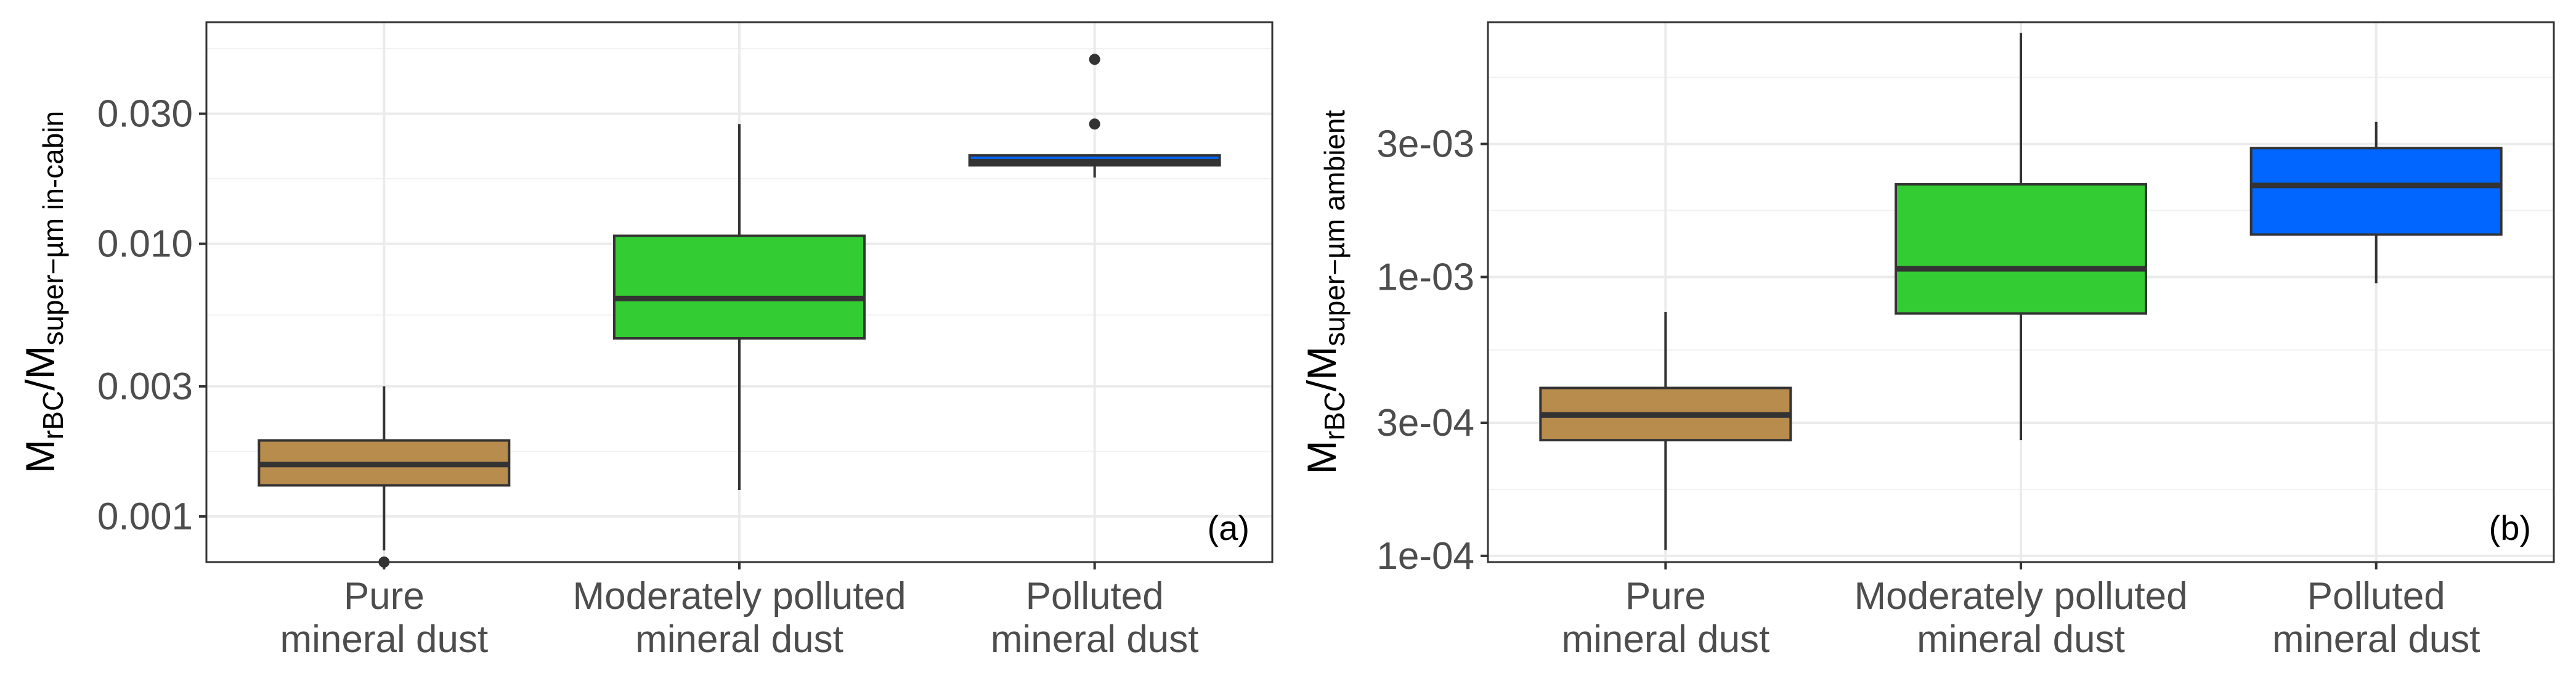 The height and width of the screenshot is (673, 2576). I want to click on y-axis-title: MrBC/Msuper−µm ambient, so click(1325, 292).